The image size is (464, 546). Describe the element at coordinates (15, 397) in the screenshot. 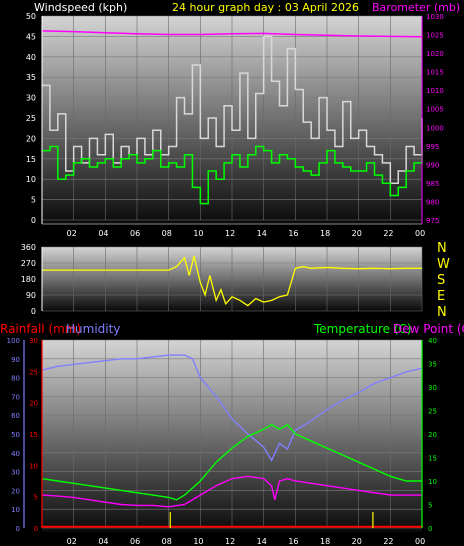

I see `humidity-tick-label: 70` at that location.